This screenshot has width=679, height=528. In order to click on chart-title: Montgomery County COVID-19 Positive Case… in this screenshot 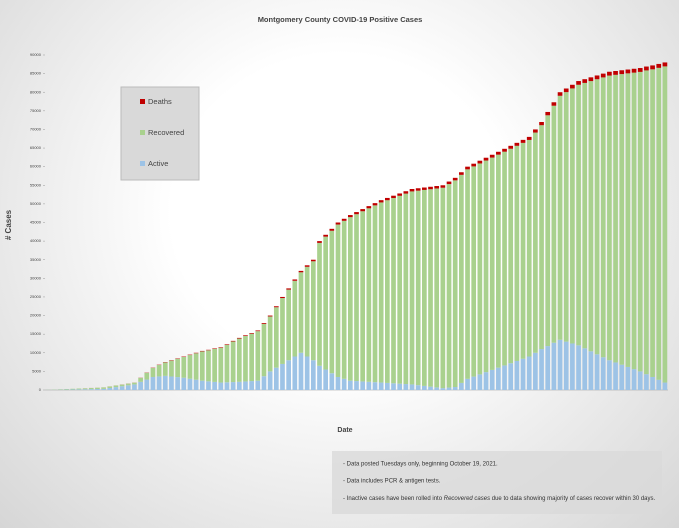, I will do `click(340, 19)`.